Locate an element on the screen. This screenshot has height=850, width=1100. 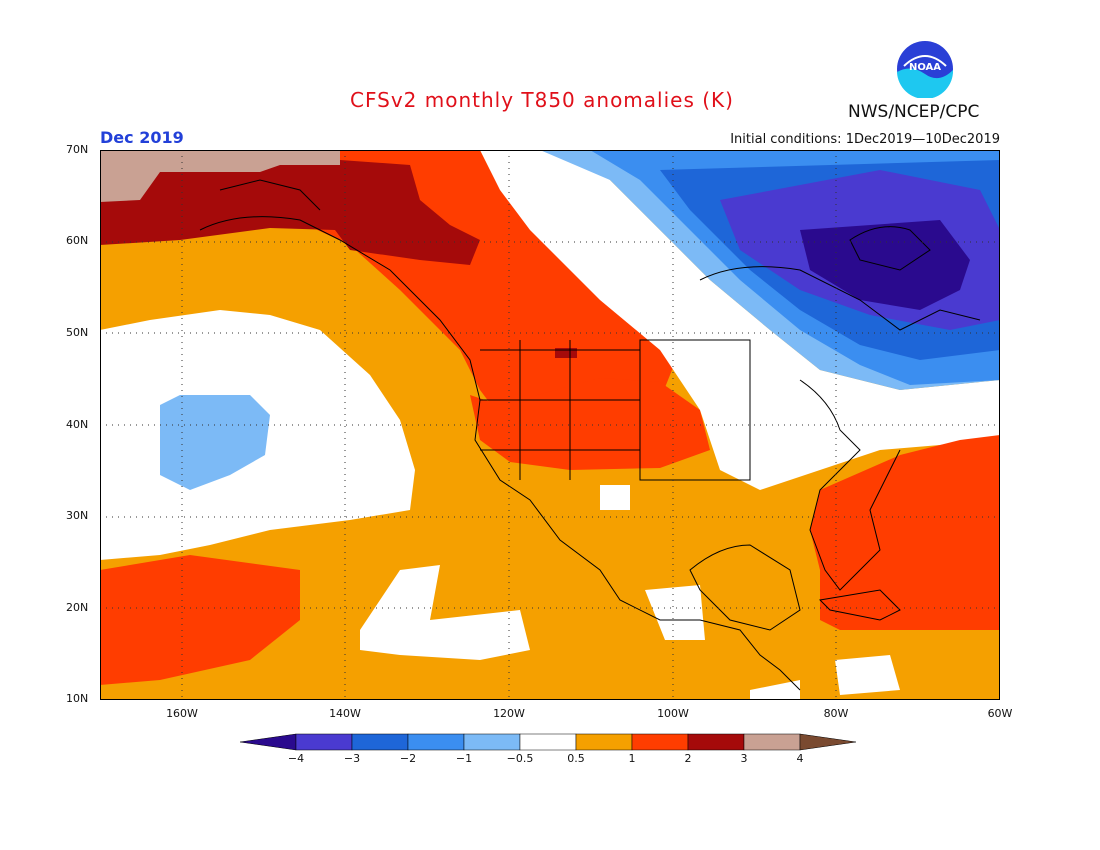
colorbar-tick-label: −2 is located at coordinates (408, 758).